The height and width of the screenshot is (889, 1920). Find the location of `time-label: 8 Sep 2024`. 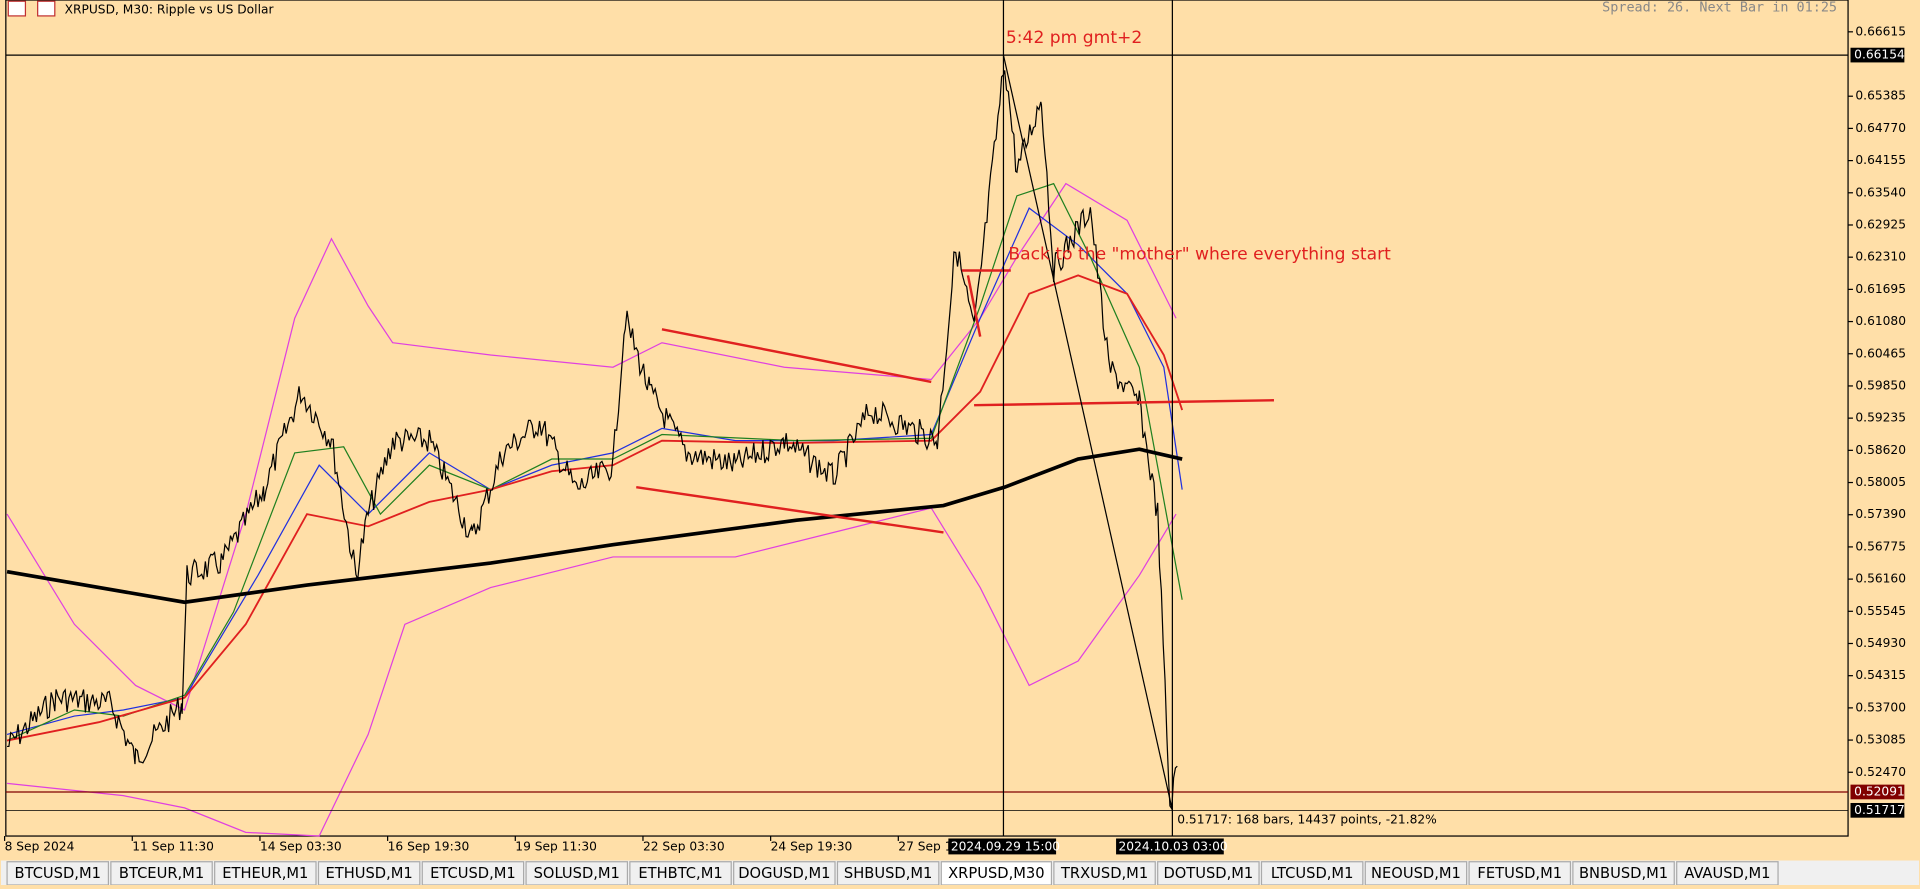

time-label: 8 Sep 2024 is located at coordinates (40, 847).